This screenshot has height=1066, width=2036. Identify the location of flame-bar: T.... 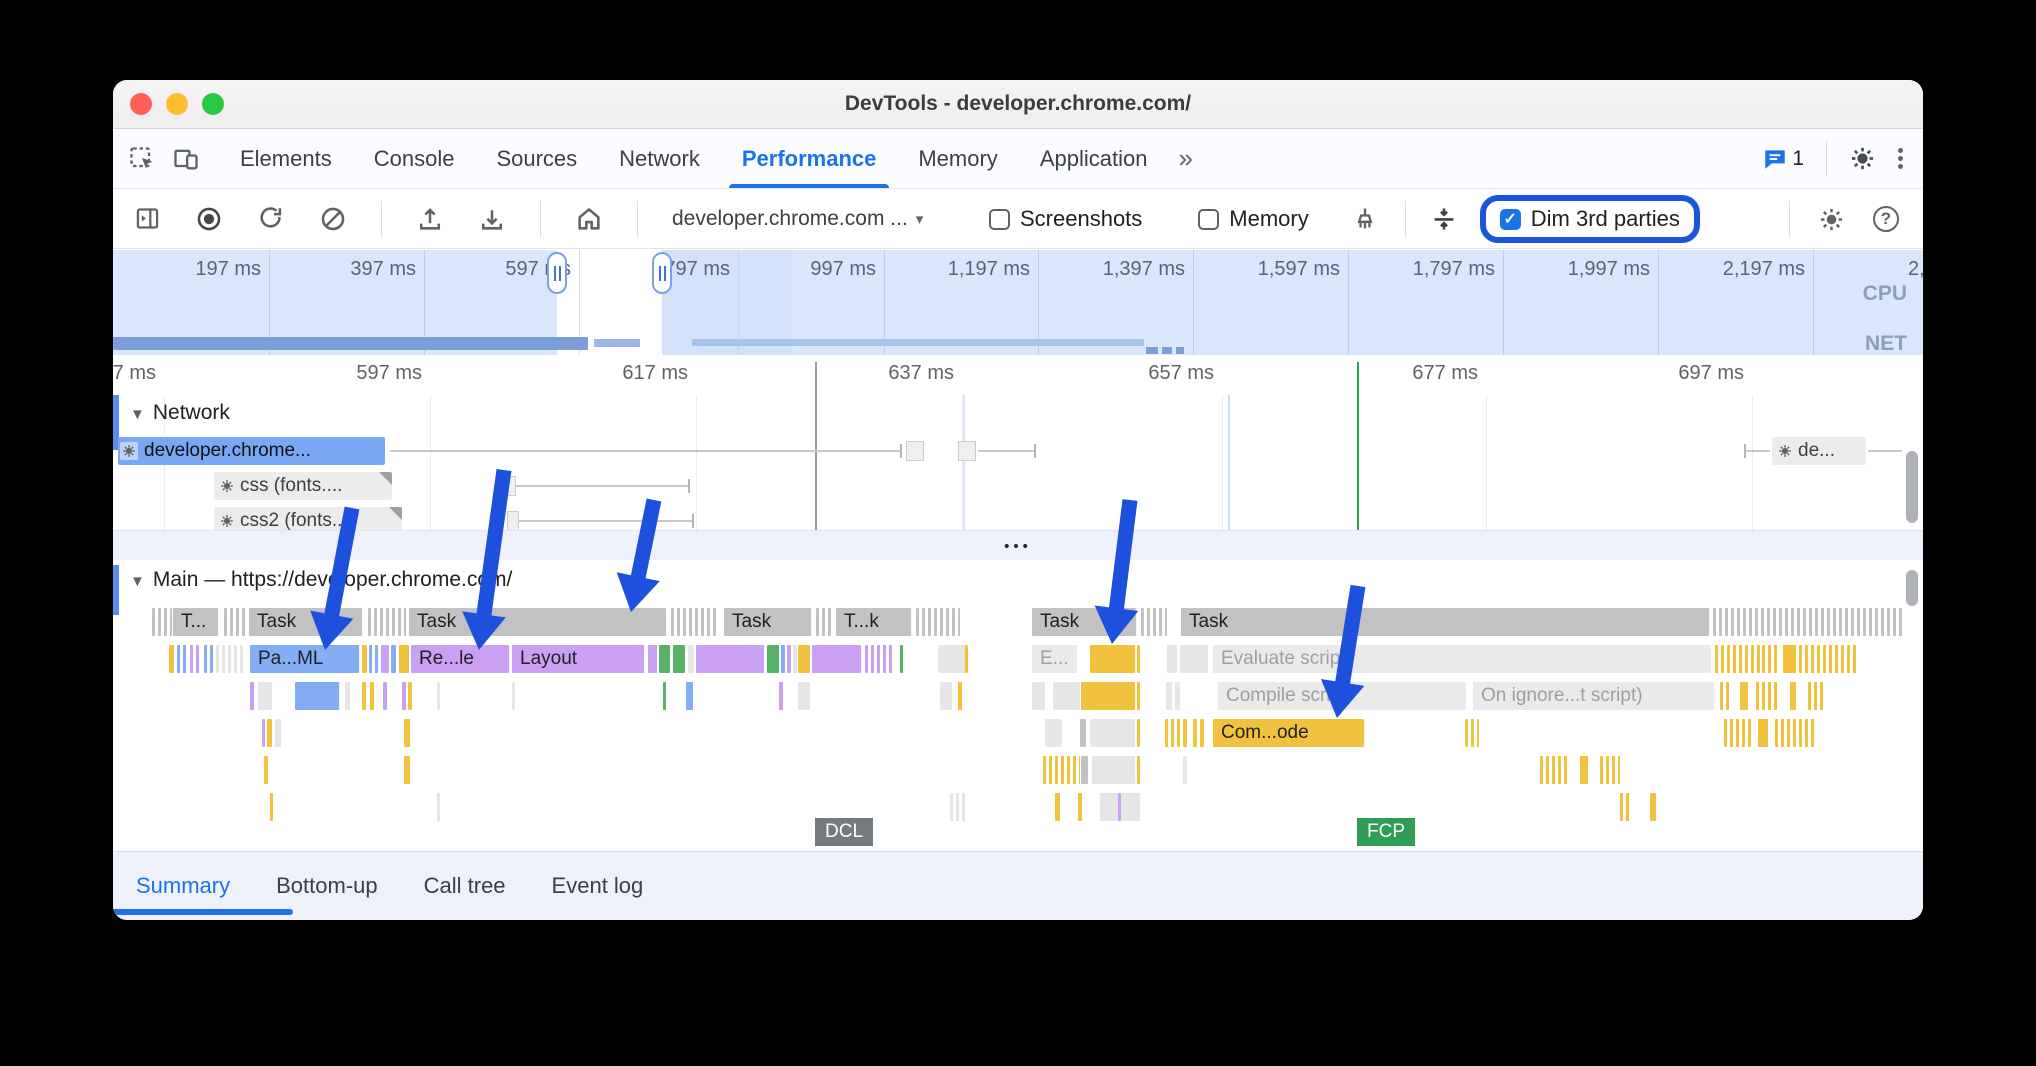
(196, 622).